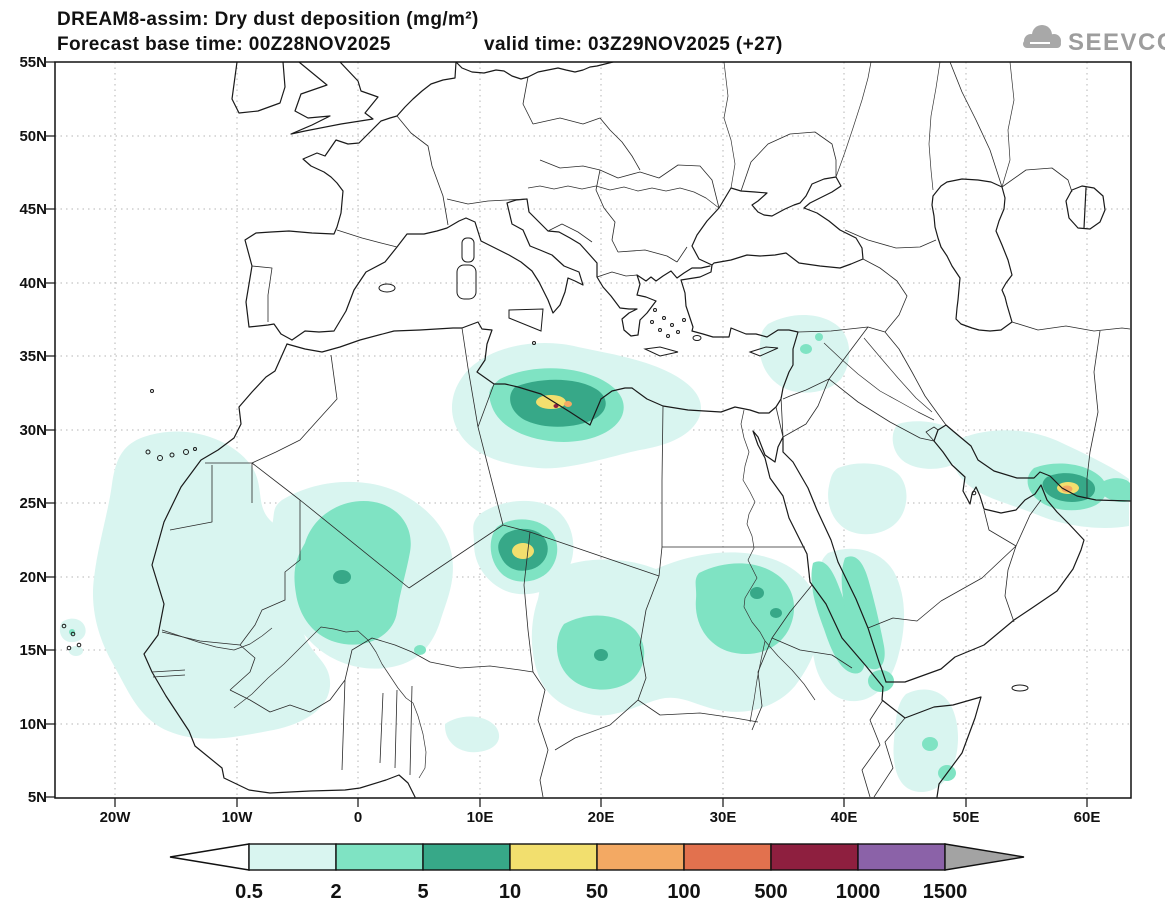  Describe the element at coordinates (863, 613) in the screenshot. I see `dust-strip-asir` at that location.